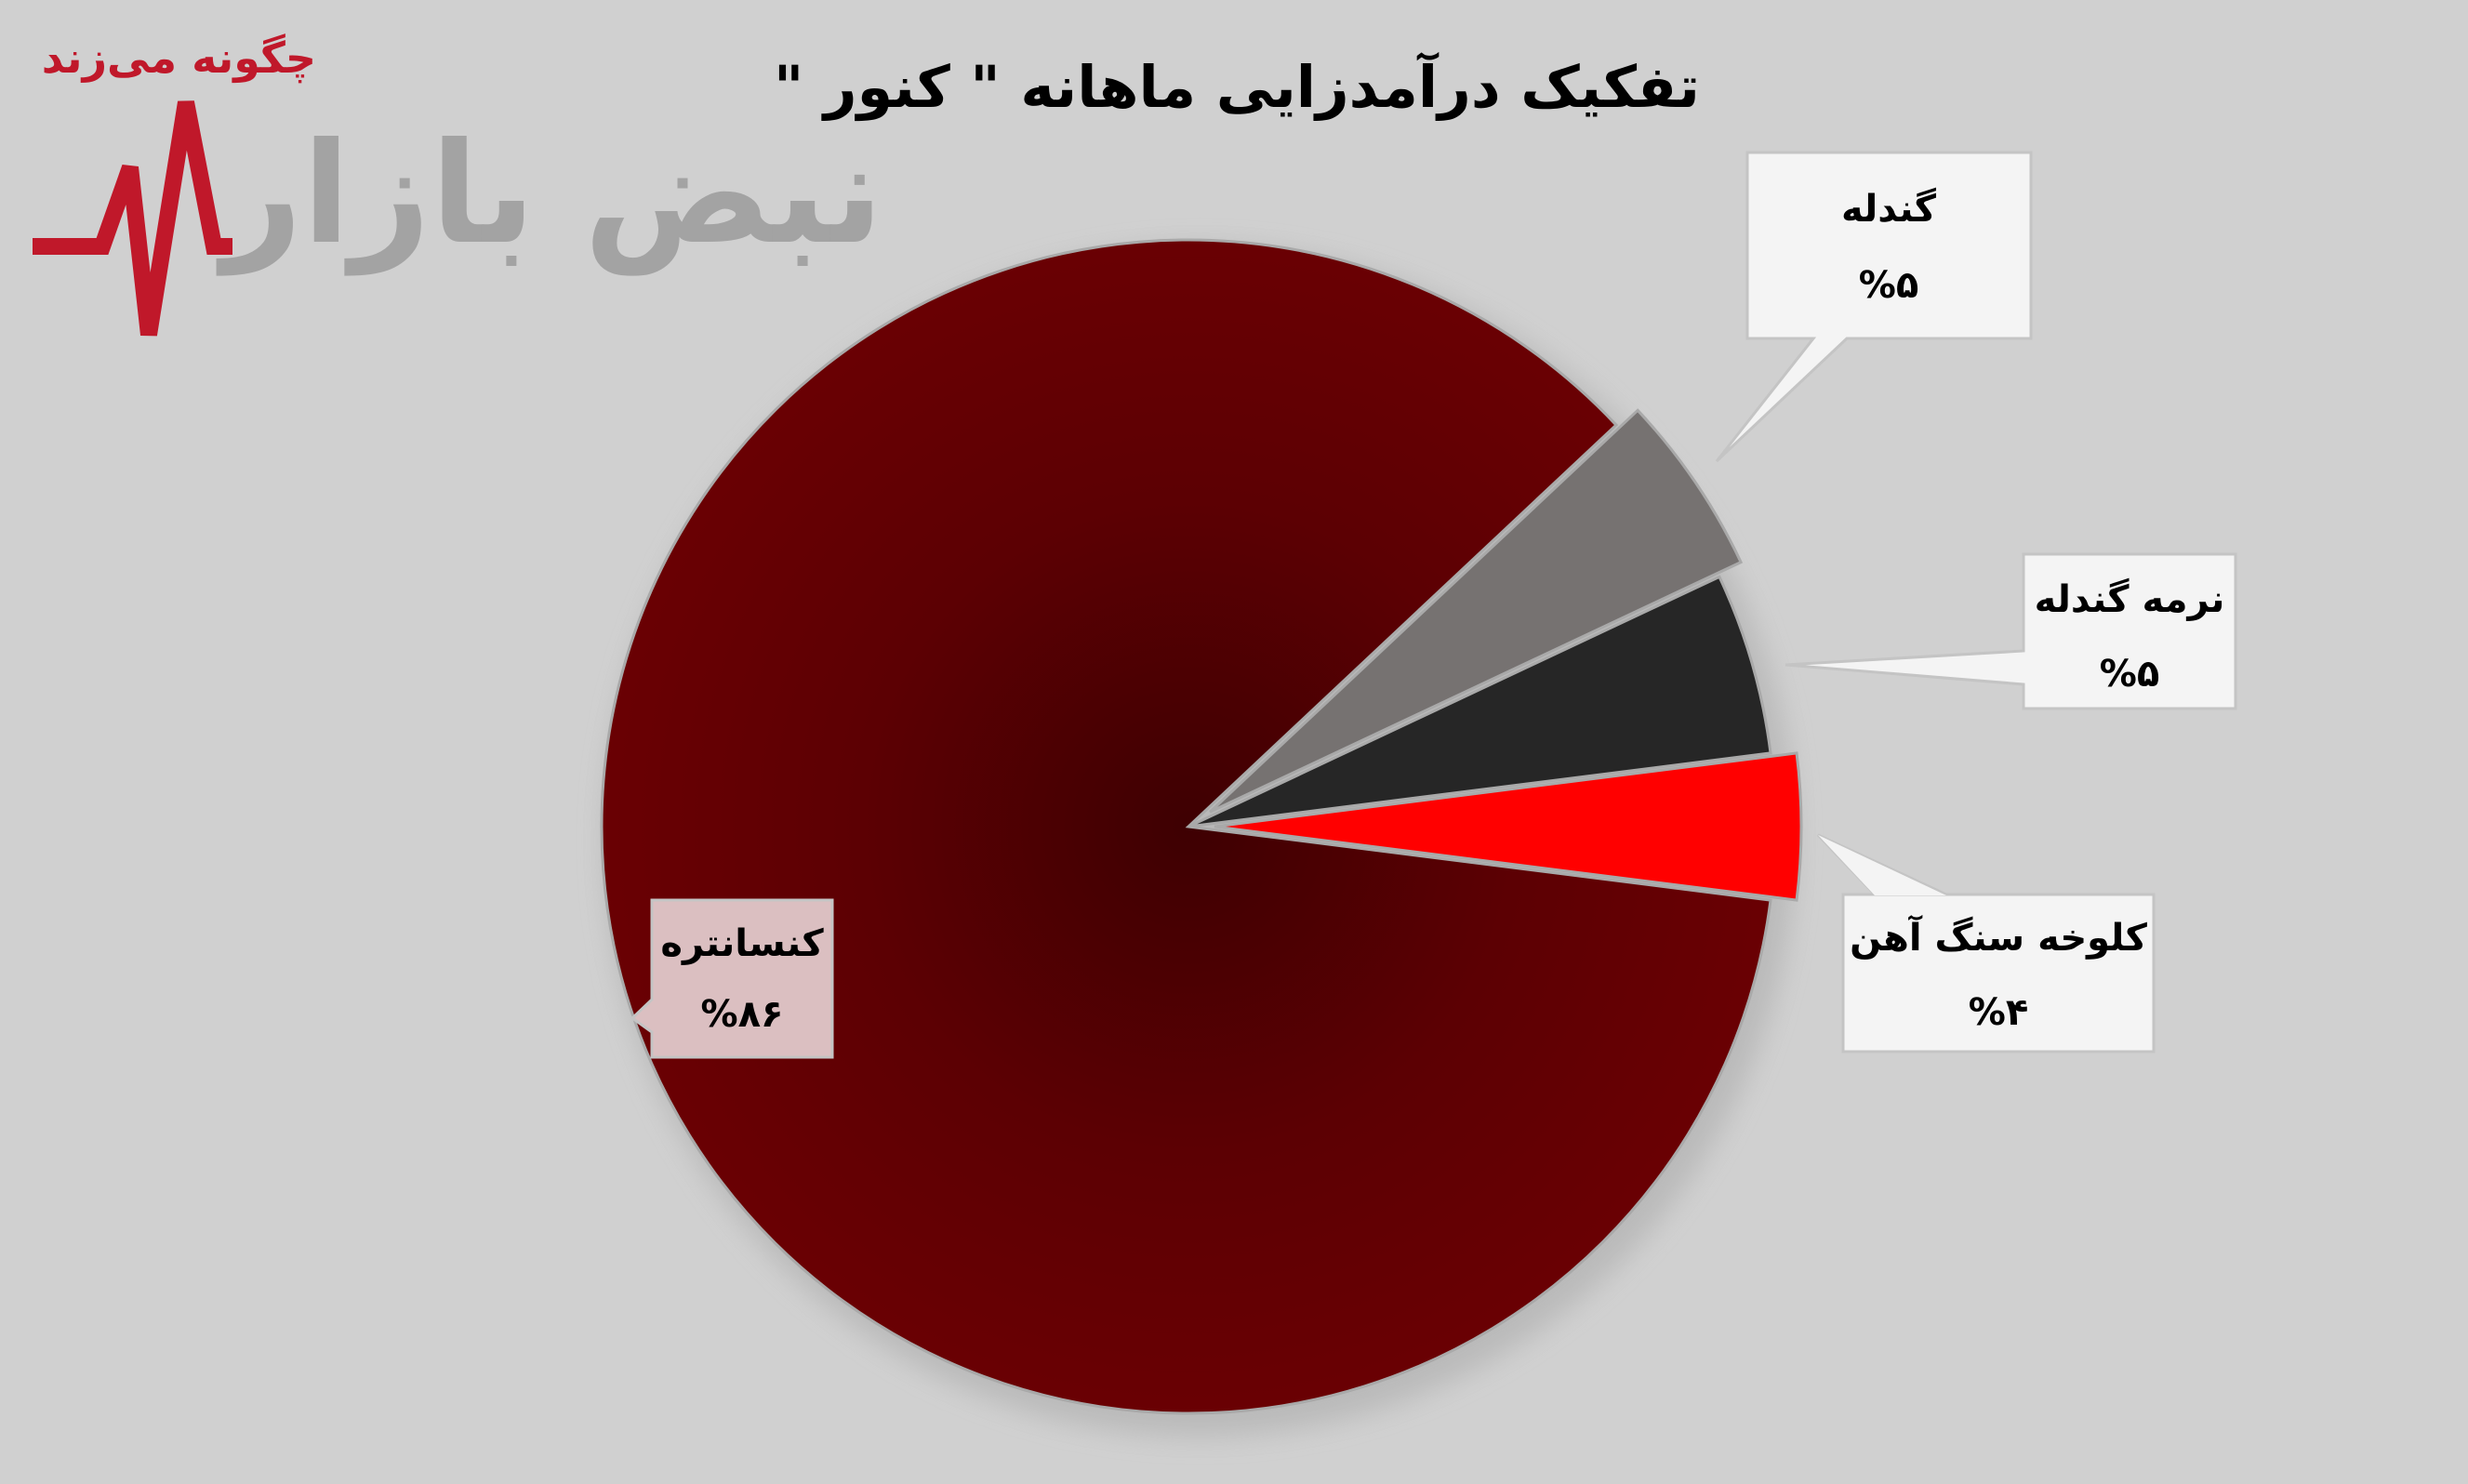 Image resolution: width=2468 pixels, height=1484 pixels. Describe the element at coordinates (2130, 599) in the screenshot. I see `slice-label: نرمه گندله` at that location.